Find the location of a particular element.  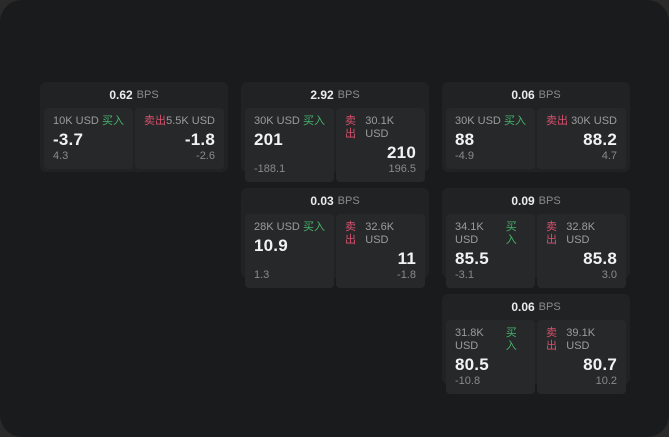

buy-panel-top: 31.8K USD 买入 is located at coordinates (490, 340).